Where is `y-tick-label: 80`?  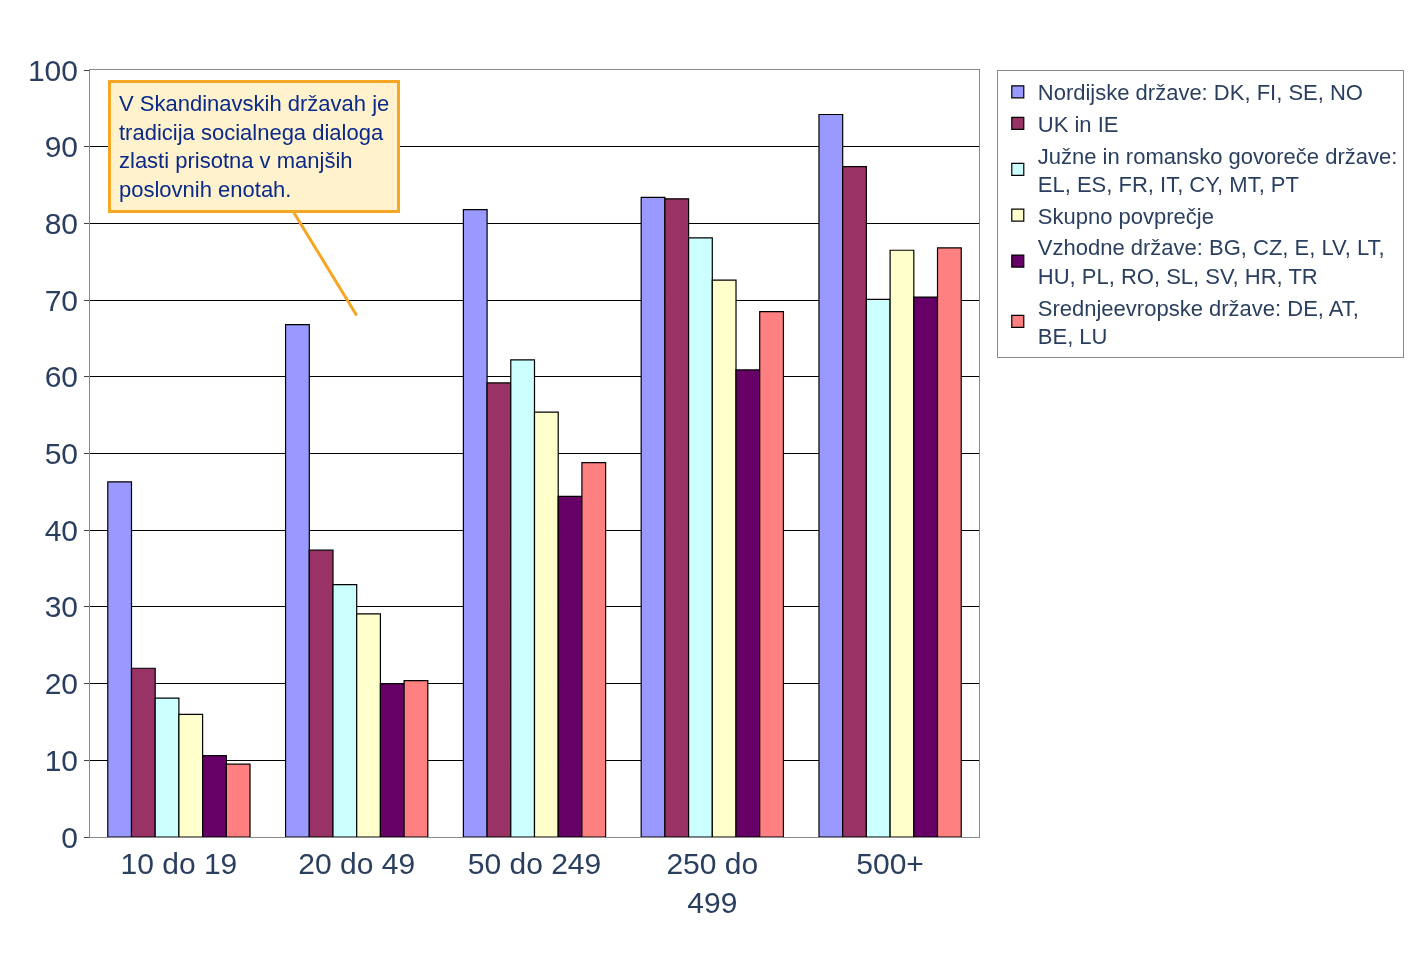 y-tick-label: 80 is located at coordinates (61, 223).